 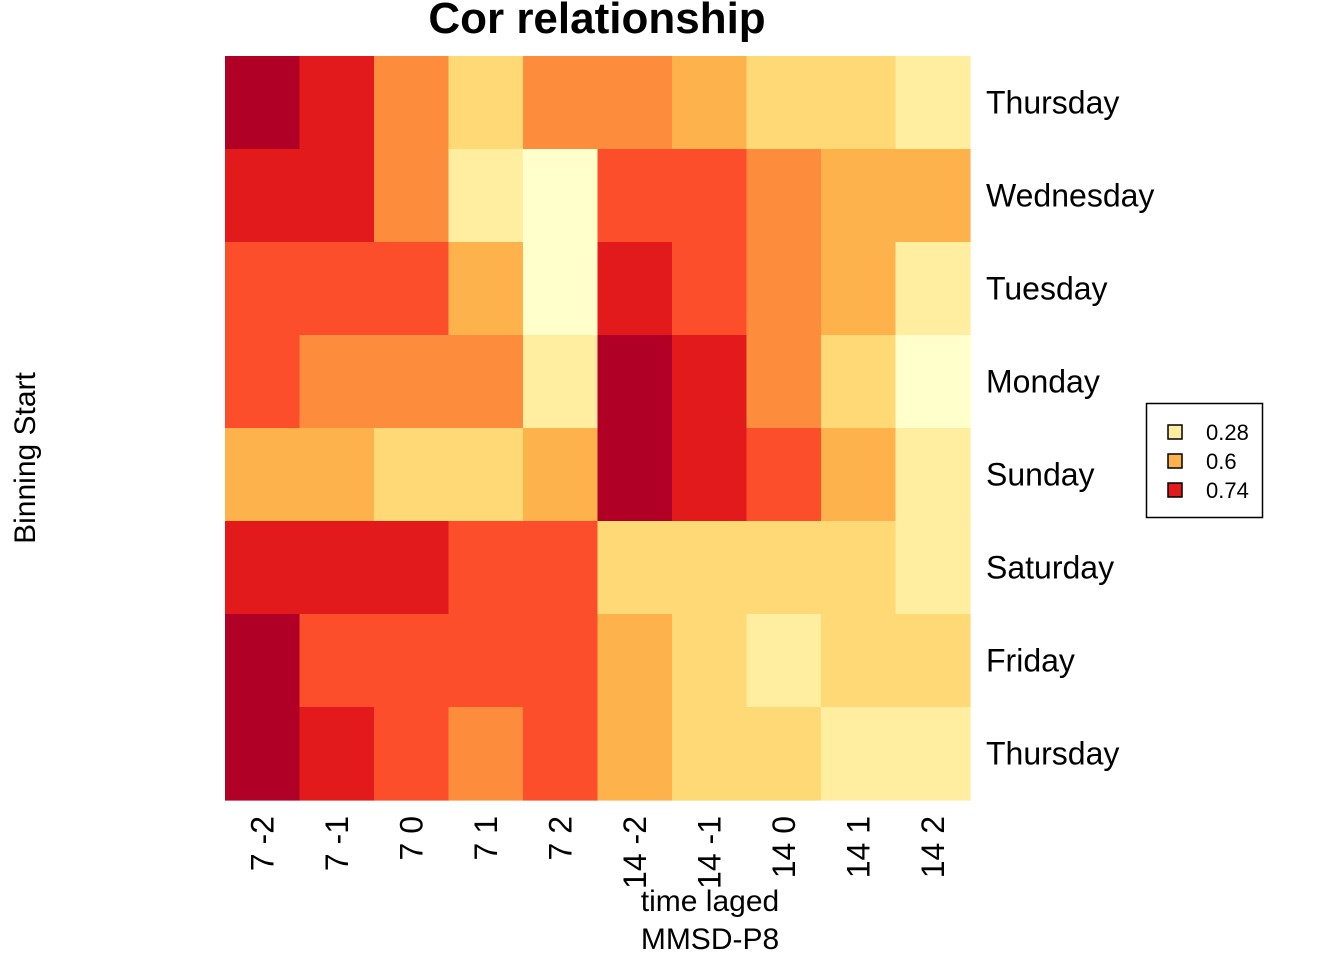 What do you see at coordinates (635, 852) in the screenshot?
I see `column-label: 14 -2` at bounding box center [635, 852].